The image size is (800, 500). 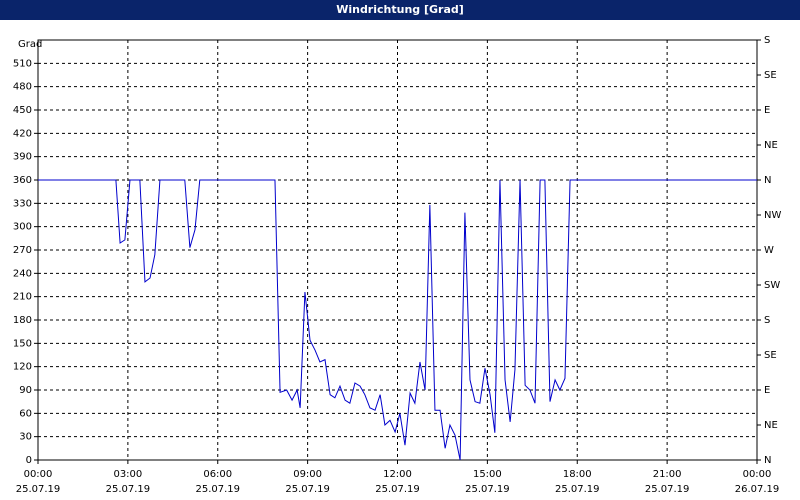 I want to click on y-tick-label: 120, so click(x=22, y=367).